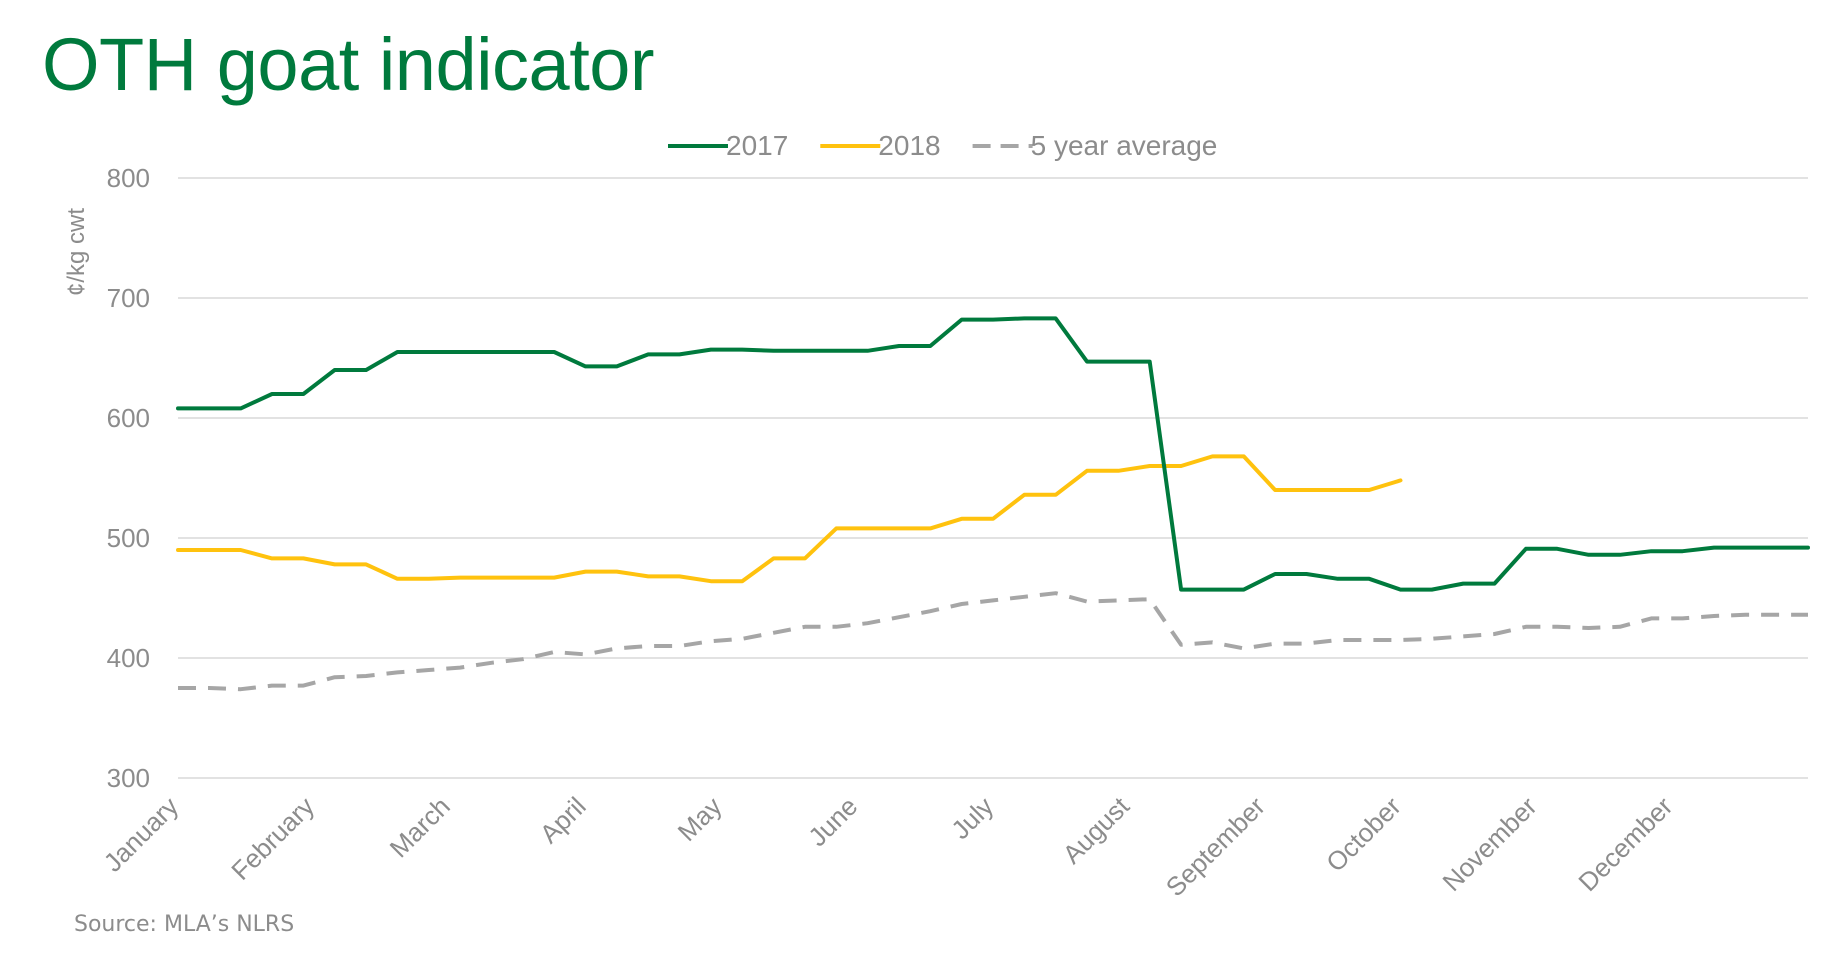  What do you see at coordinates (128, 538) in the screenshot?
I see `y-tick-label: 500` at bounding box center [128, 538].